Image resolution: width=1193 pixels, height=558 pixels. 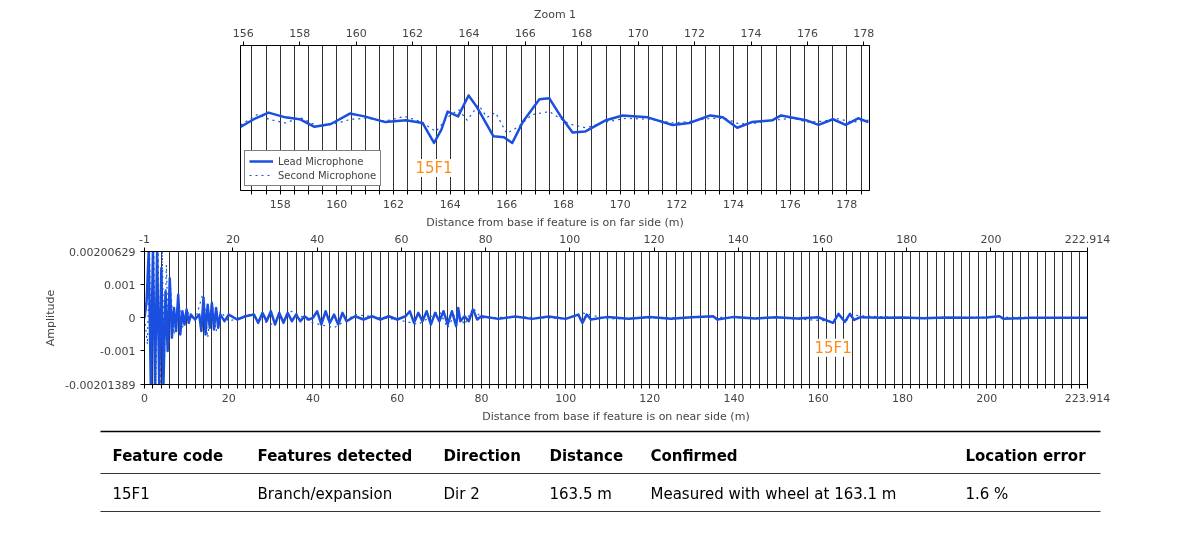 What do you see at coordinates (481, 398) in the screenshot?
I see `x-tick-label: 80` at bounding box center [481, 398].